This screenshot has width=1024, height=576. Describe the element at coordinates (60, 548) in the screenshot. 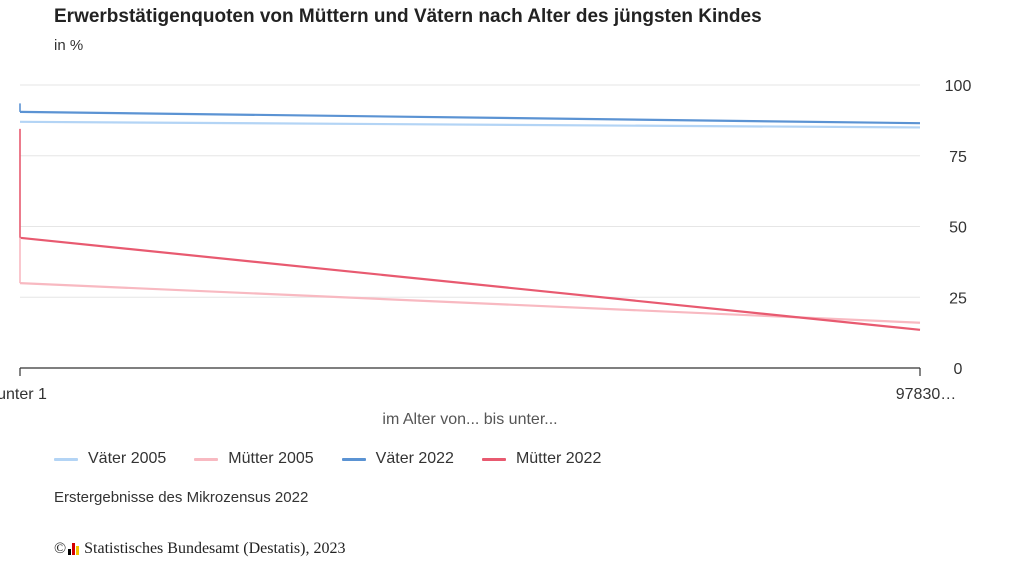

I see `copyright-symbol: ©` at that location.